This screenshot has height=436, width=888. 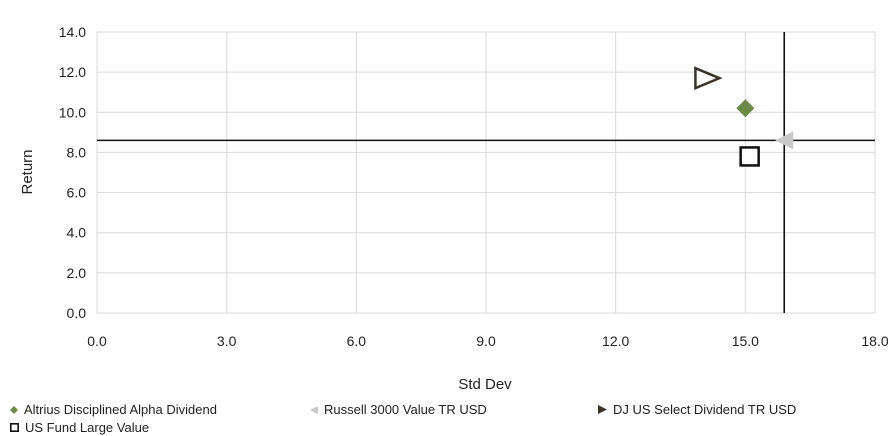 I want to click on data-point-square, so click(x=749, y=156).